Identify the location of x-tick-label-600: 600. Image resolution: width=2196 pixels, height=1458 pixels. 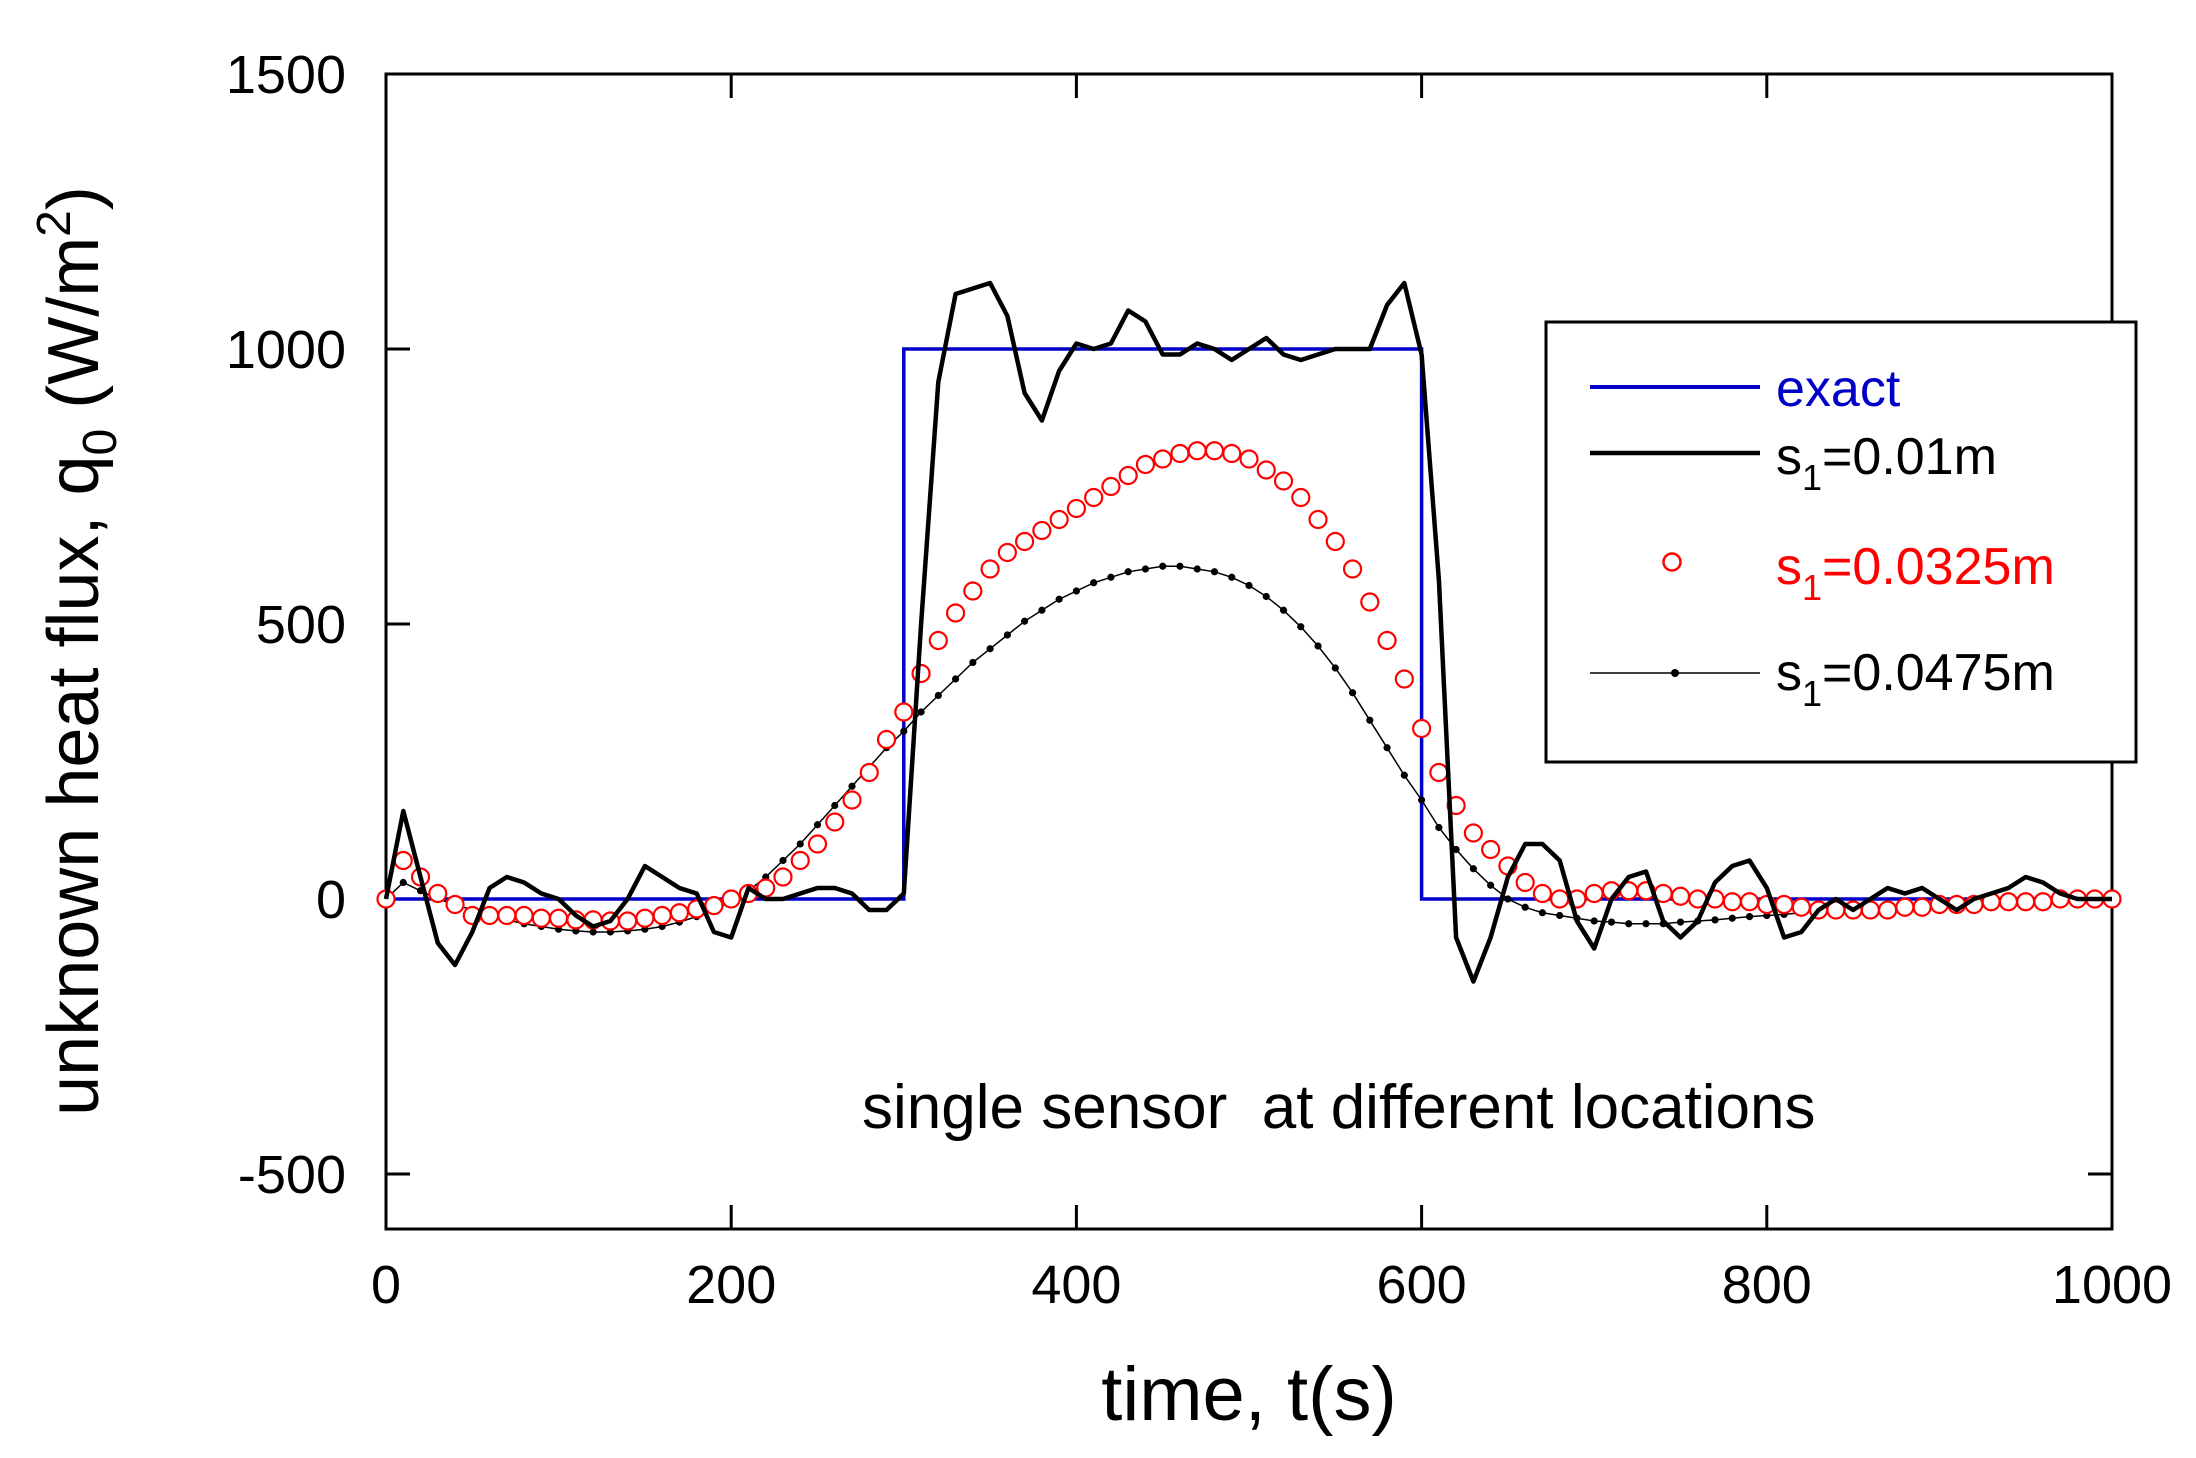
(1422, 1285).